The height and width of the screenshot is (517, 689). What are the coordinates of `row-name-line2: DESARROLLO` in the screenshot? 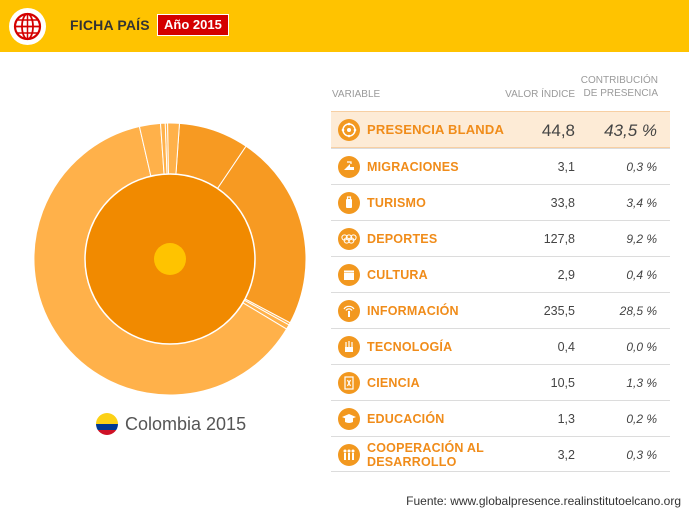 It's located at (412, 462).